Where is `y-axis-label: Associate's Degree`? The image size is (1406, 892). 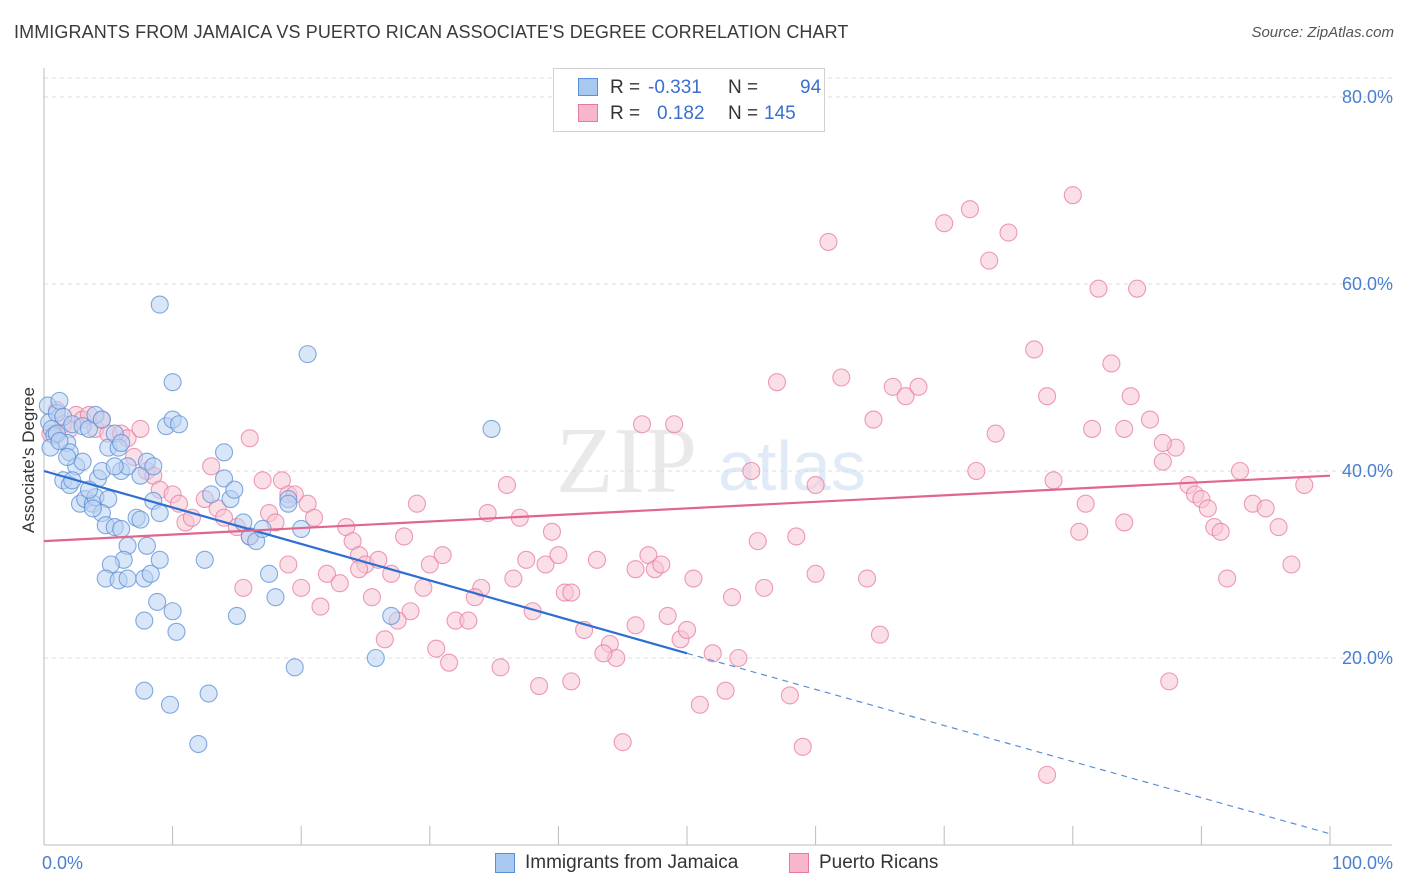 y-axis-label: Associate's Degree is located at coordinates (28, 460).